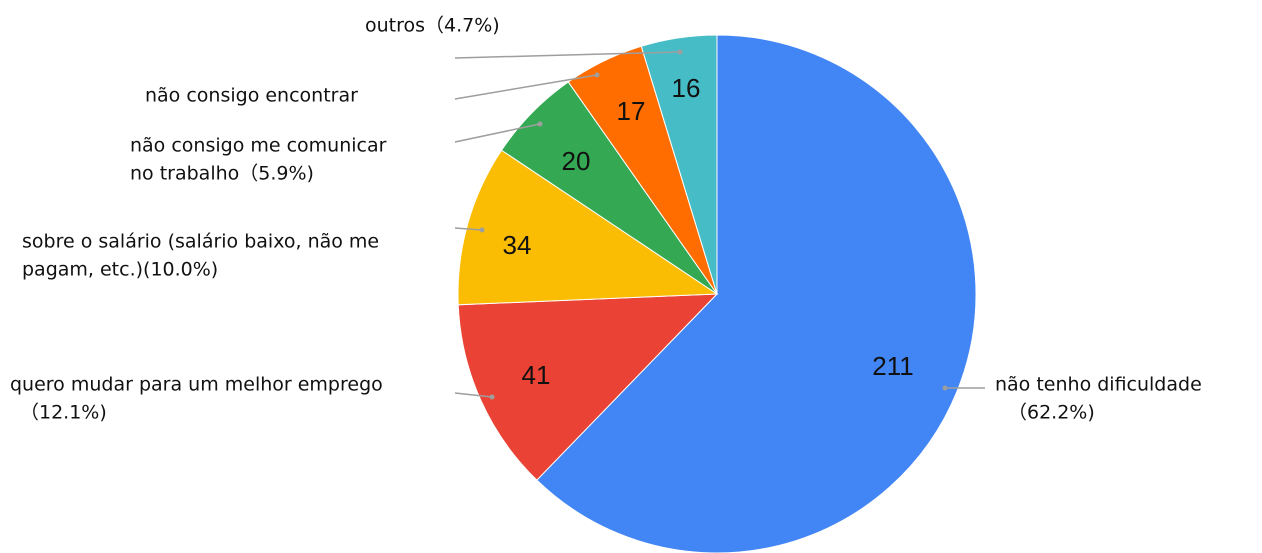 Image resolution: width=1262 pixels, height=553 pixels. I want to click on category-label: não consigo me comunicar, so click(258, 146).